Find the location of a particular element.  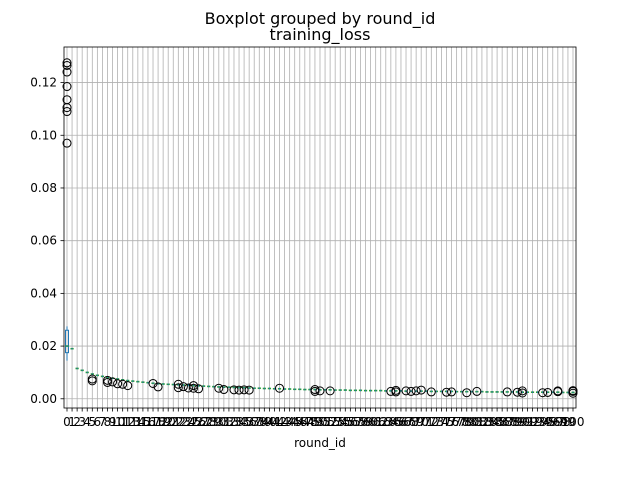

x-tick-label: 45 is located at coordinates (294, 422).